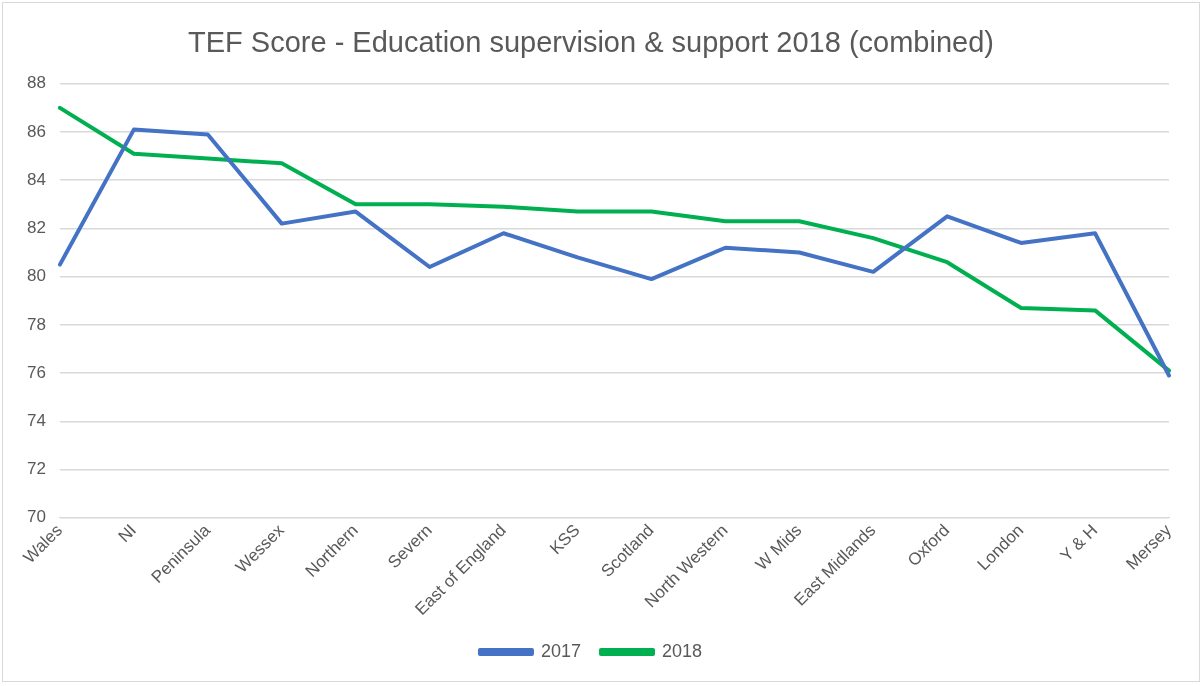 This screenshot has width=1204, height=686. I want to click on y-tick-label: 76, so click(36, 372).